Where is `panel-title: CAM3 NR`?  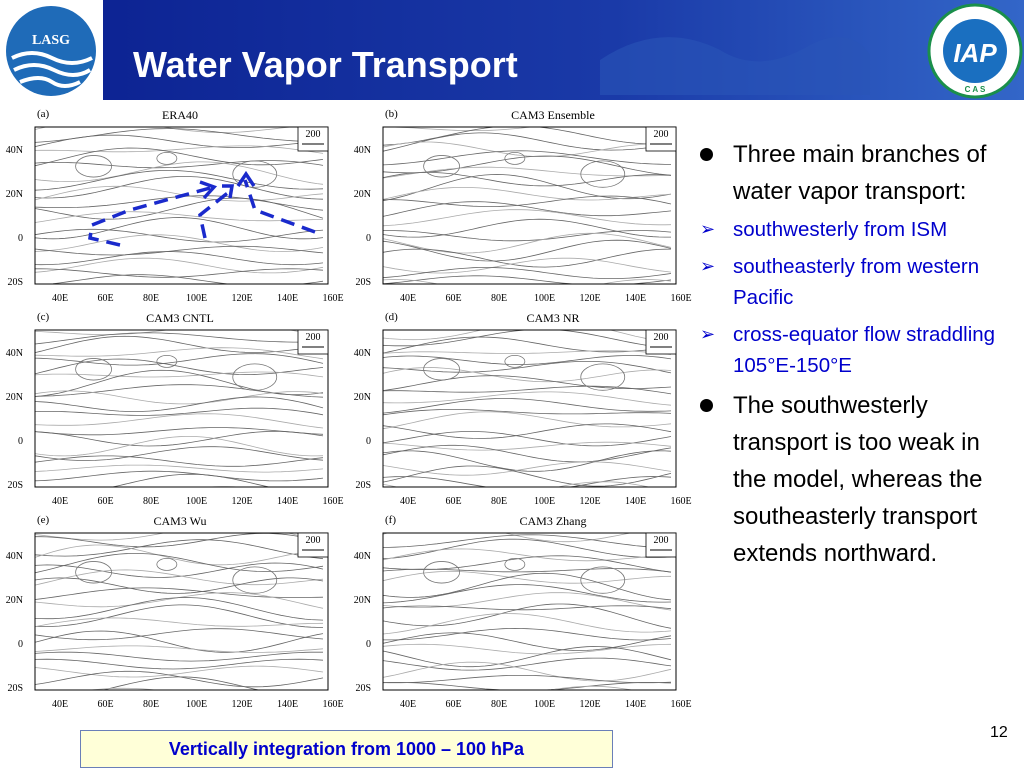 panel-title: CAM3 NR is located at coordinates (552, 318).